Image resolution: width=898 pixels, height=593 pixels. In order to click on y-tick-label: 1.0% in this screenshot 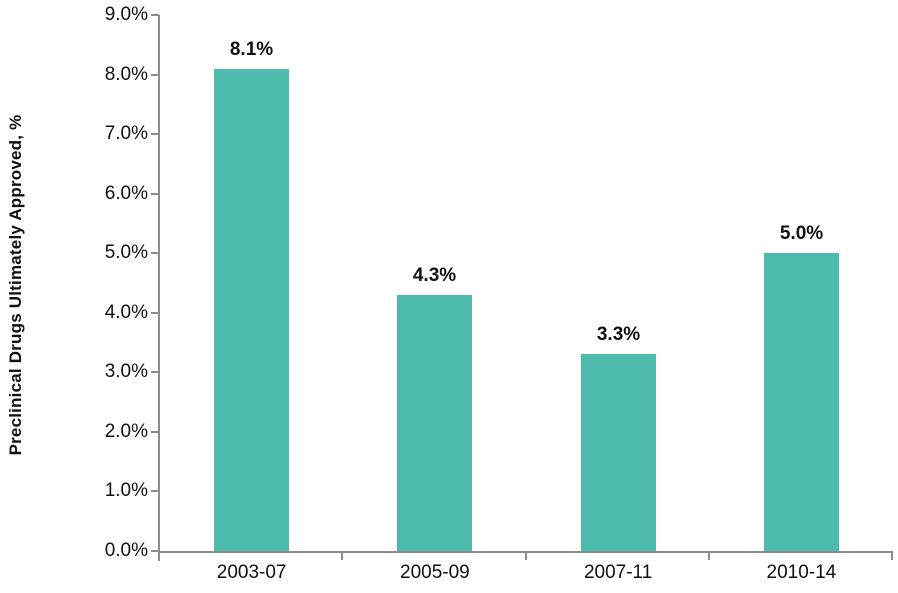, I will do `click(126, 491)`.